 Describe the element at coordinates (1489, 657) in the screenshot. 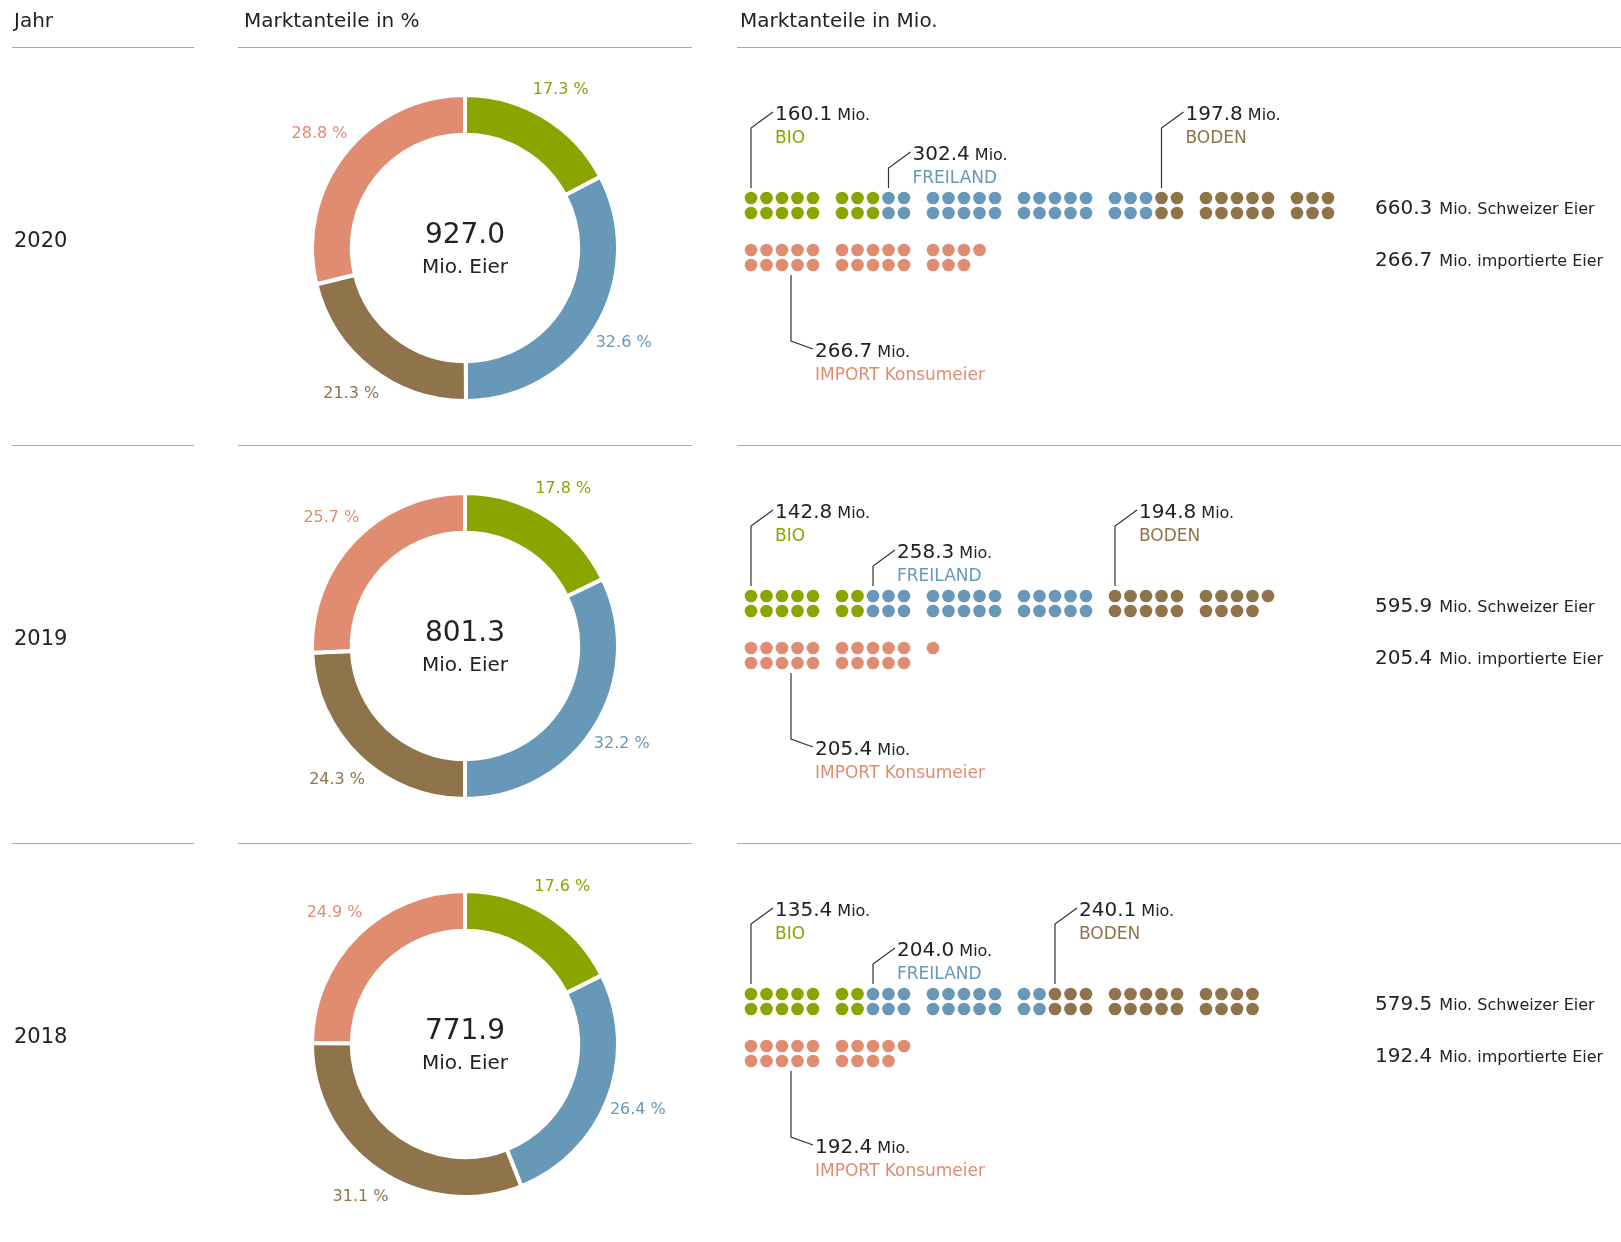

I see `text: 205.4 Mio. importierte Eier` at that location.